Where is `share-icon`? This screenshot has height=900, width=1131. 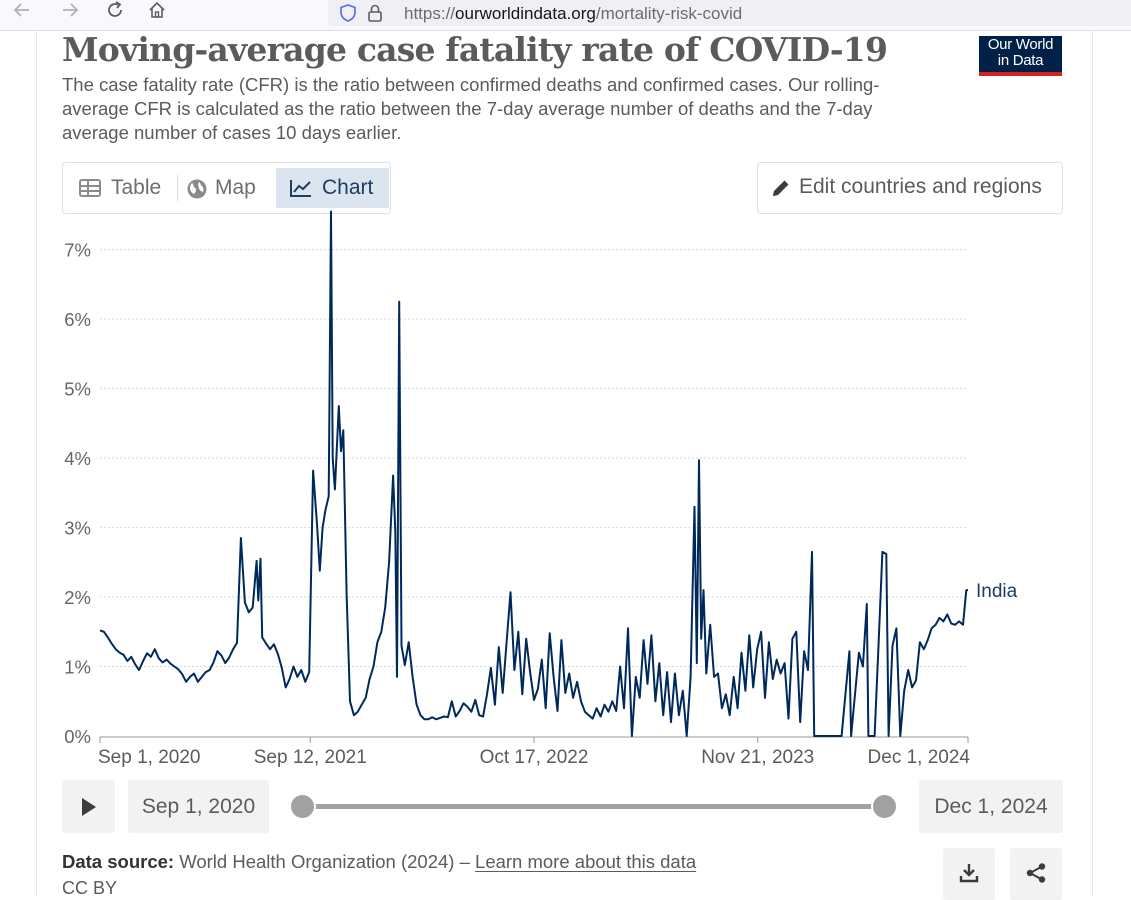 share-icon is located at coordinates (1036, 873).